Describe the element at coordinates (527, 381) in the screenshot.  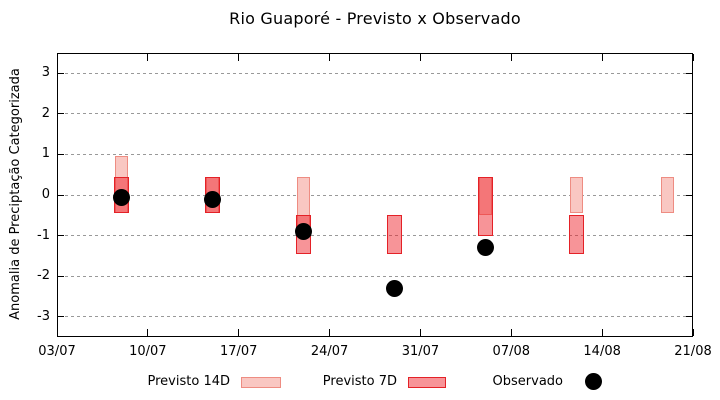
I see `legend-label-observado: Observado` at that location.